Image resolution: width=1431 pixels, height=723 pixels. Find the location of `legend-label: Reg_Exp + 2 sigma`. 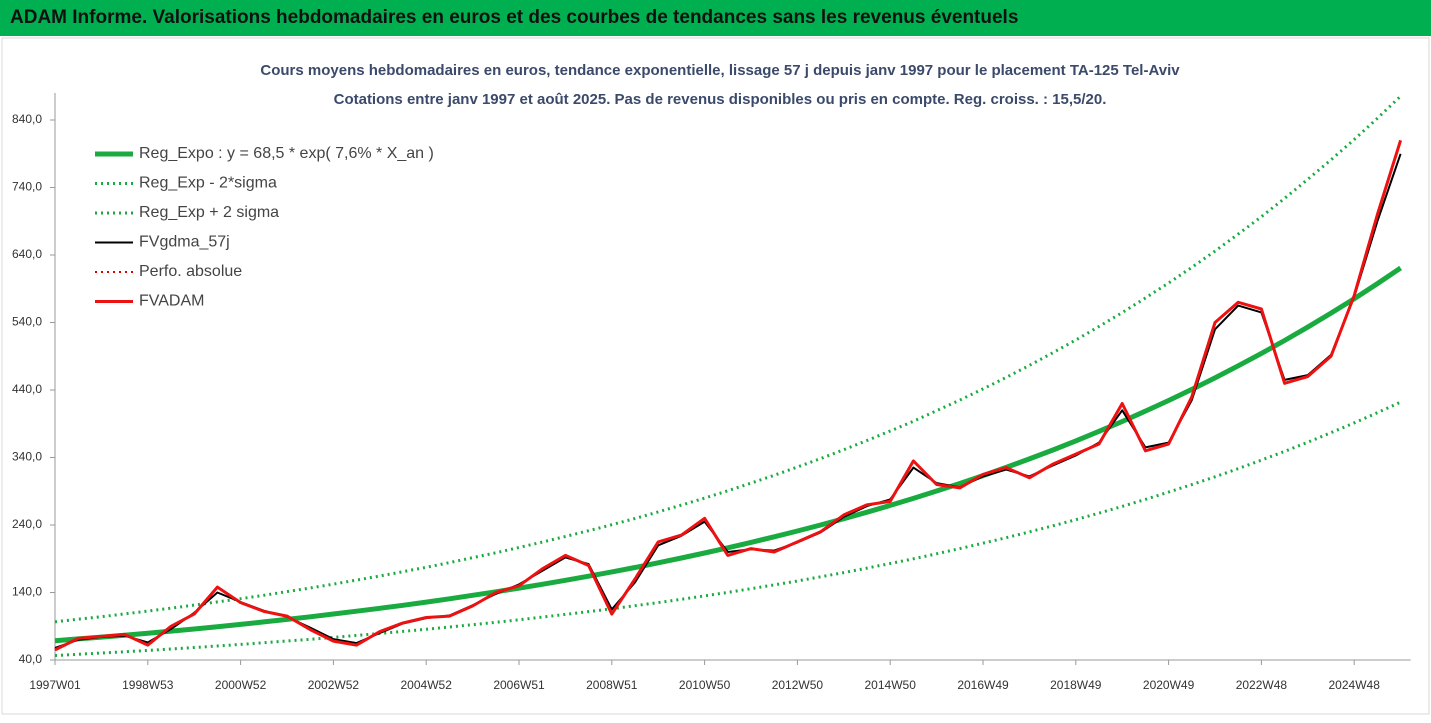

legend-label: Reg_Exp + 2 sigma is located at coordinates (209, 212).